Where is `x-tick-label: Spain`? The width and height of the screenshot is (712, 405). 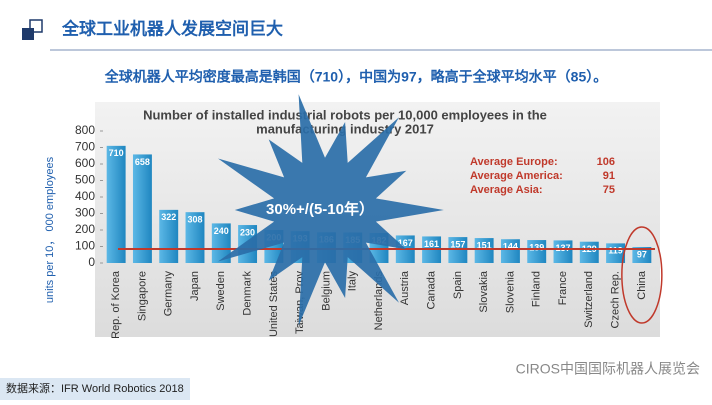 x-tick-label: Spain is located at coordinates (458, 285).